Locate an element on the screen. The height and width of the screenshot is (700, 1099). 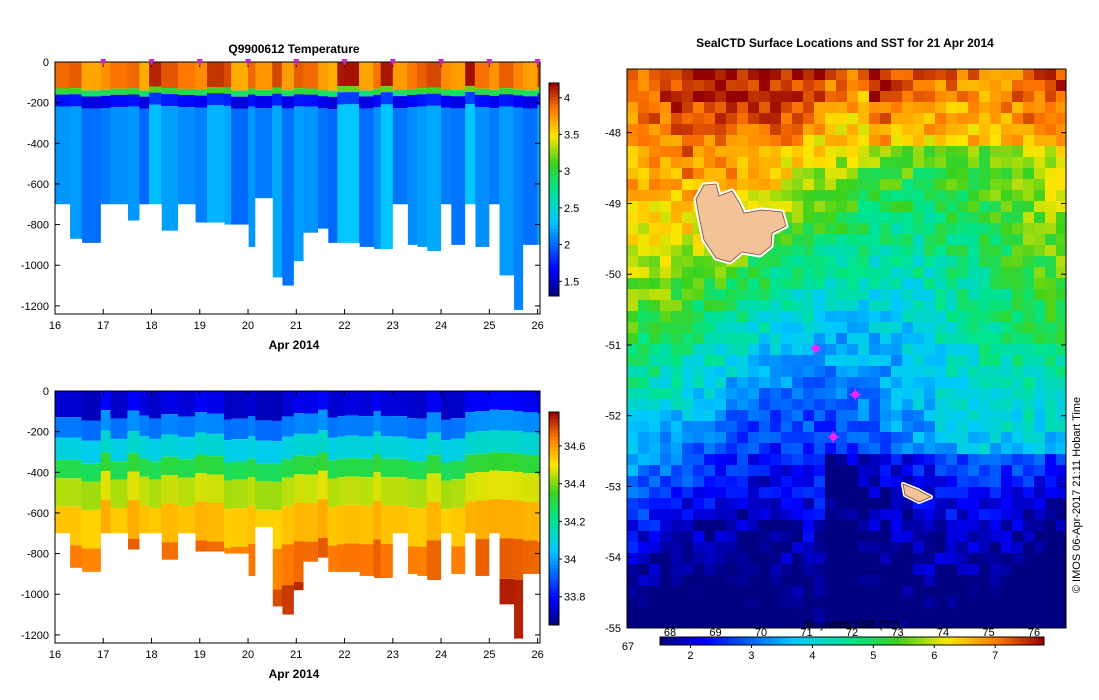
x-tick-label: 25 is located at coordinates (489, 326).